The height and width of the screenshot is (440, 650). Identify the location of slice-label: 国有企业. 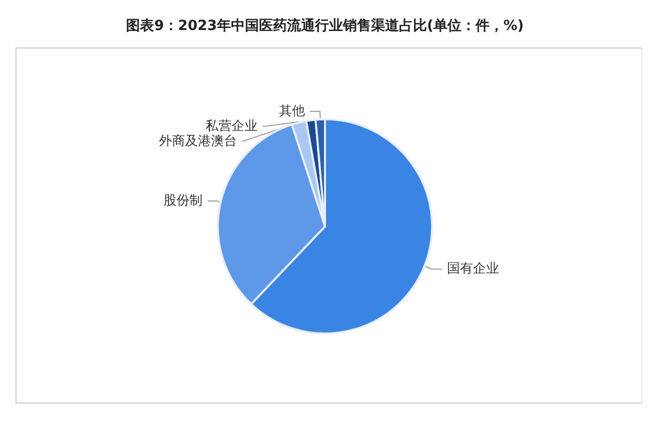
(472, 269).